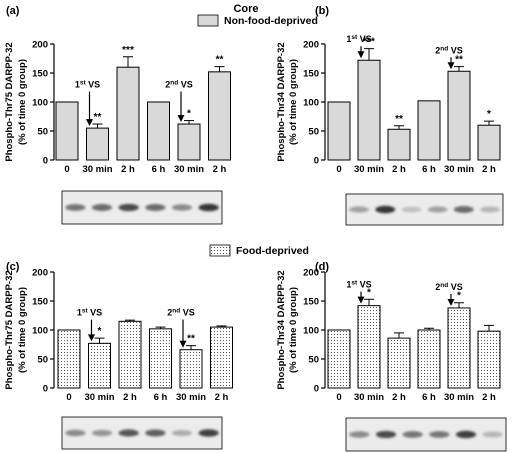 The image size is (520, 453). I want to click on y-axis-label: Phospho-Thr75 DARPP-32, so click(9, 329).